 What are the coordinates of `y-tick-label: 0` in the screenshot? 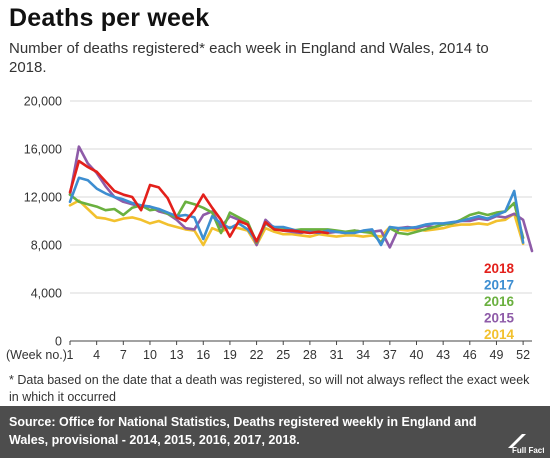 It's located at (58, 342).